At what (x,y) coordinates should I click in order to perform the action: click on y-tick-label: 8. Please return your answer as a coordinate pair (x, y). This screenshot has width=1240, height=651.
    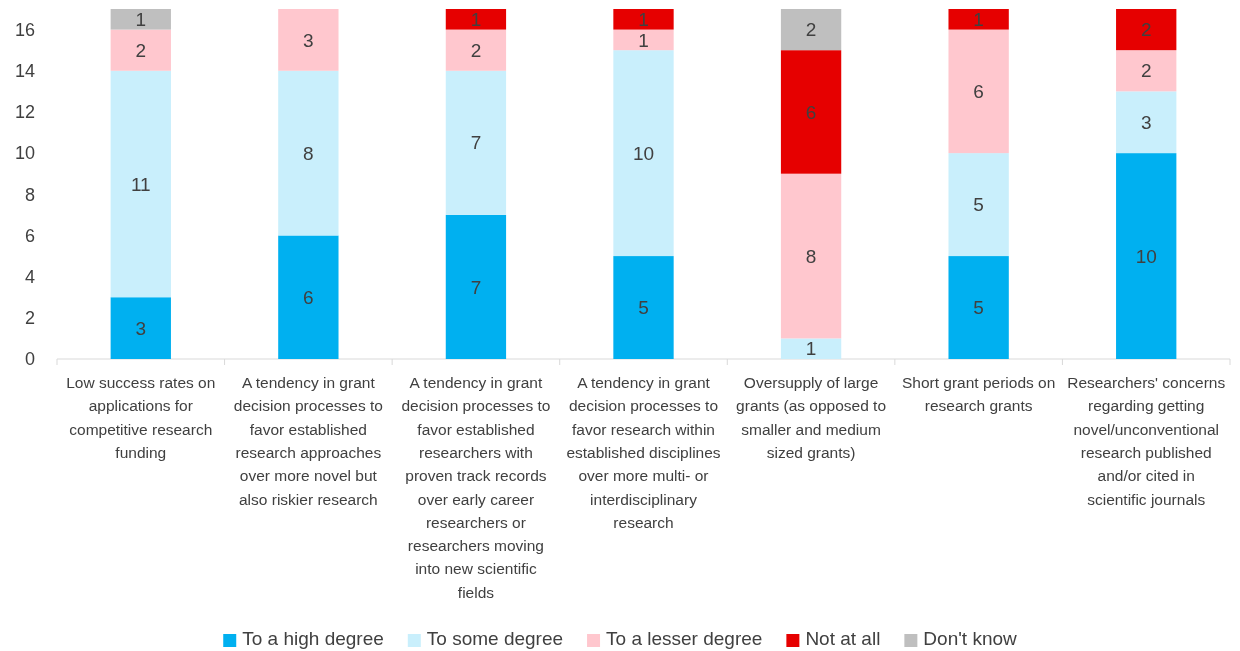
    Looking at the image, I should click on (29, 194).